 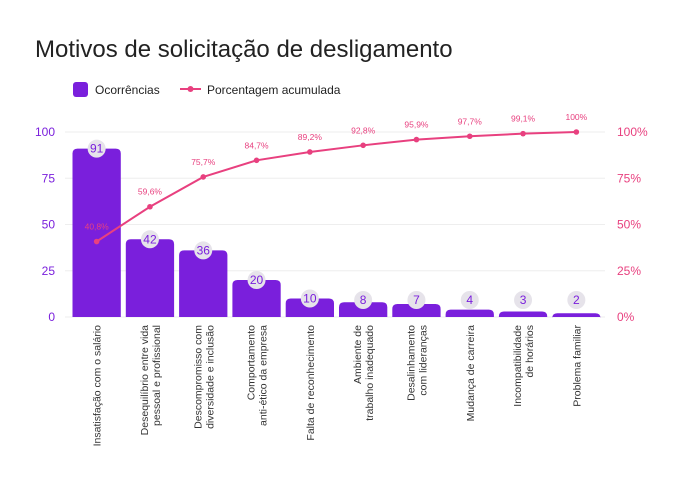 What do you see at coordinates (370, 373) in the screenshot?
I see `category-label: trabalho inadequado` at bounding box center [370, 373].